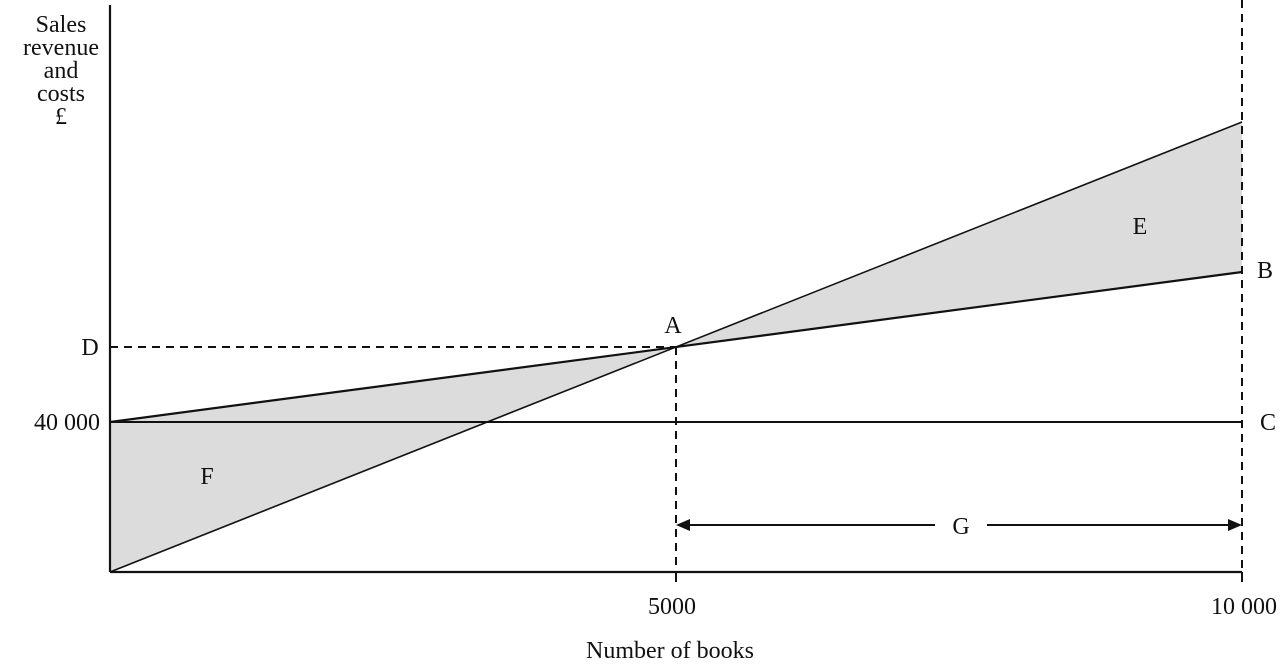 This screenshot has height=666, width=1287. What do you see at coordinates (61, 117) in the screenshot?
I see `y-axis-label-line: £` at bounding box center [61, 117].